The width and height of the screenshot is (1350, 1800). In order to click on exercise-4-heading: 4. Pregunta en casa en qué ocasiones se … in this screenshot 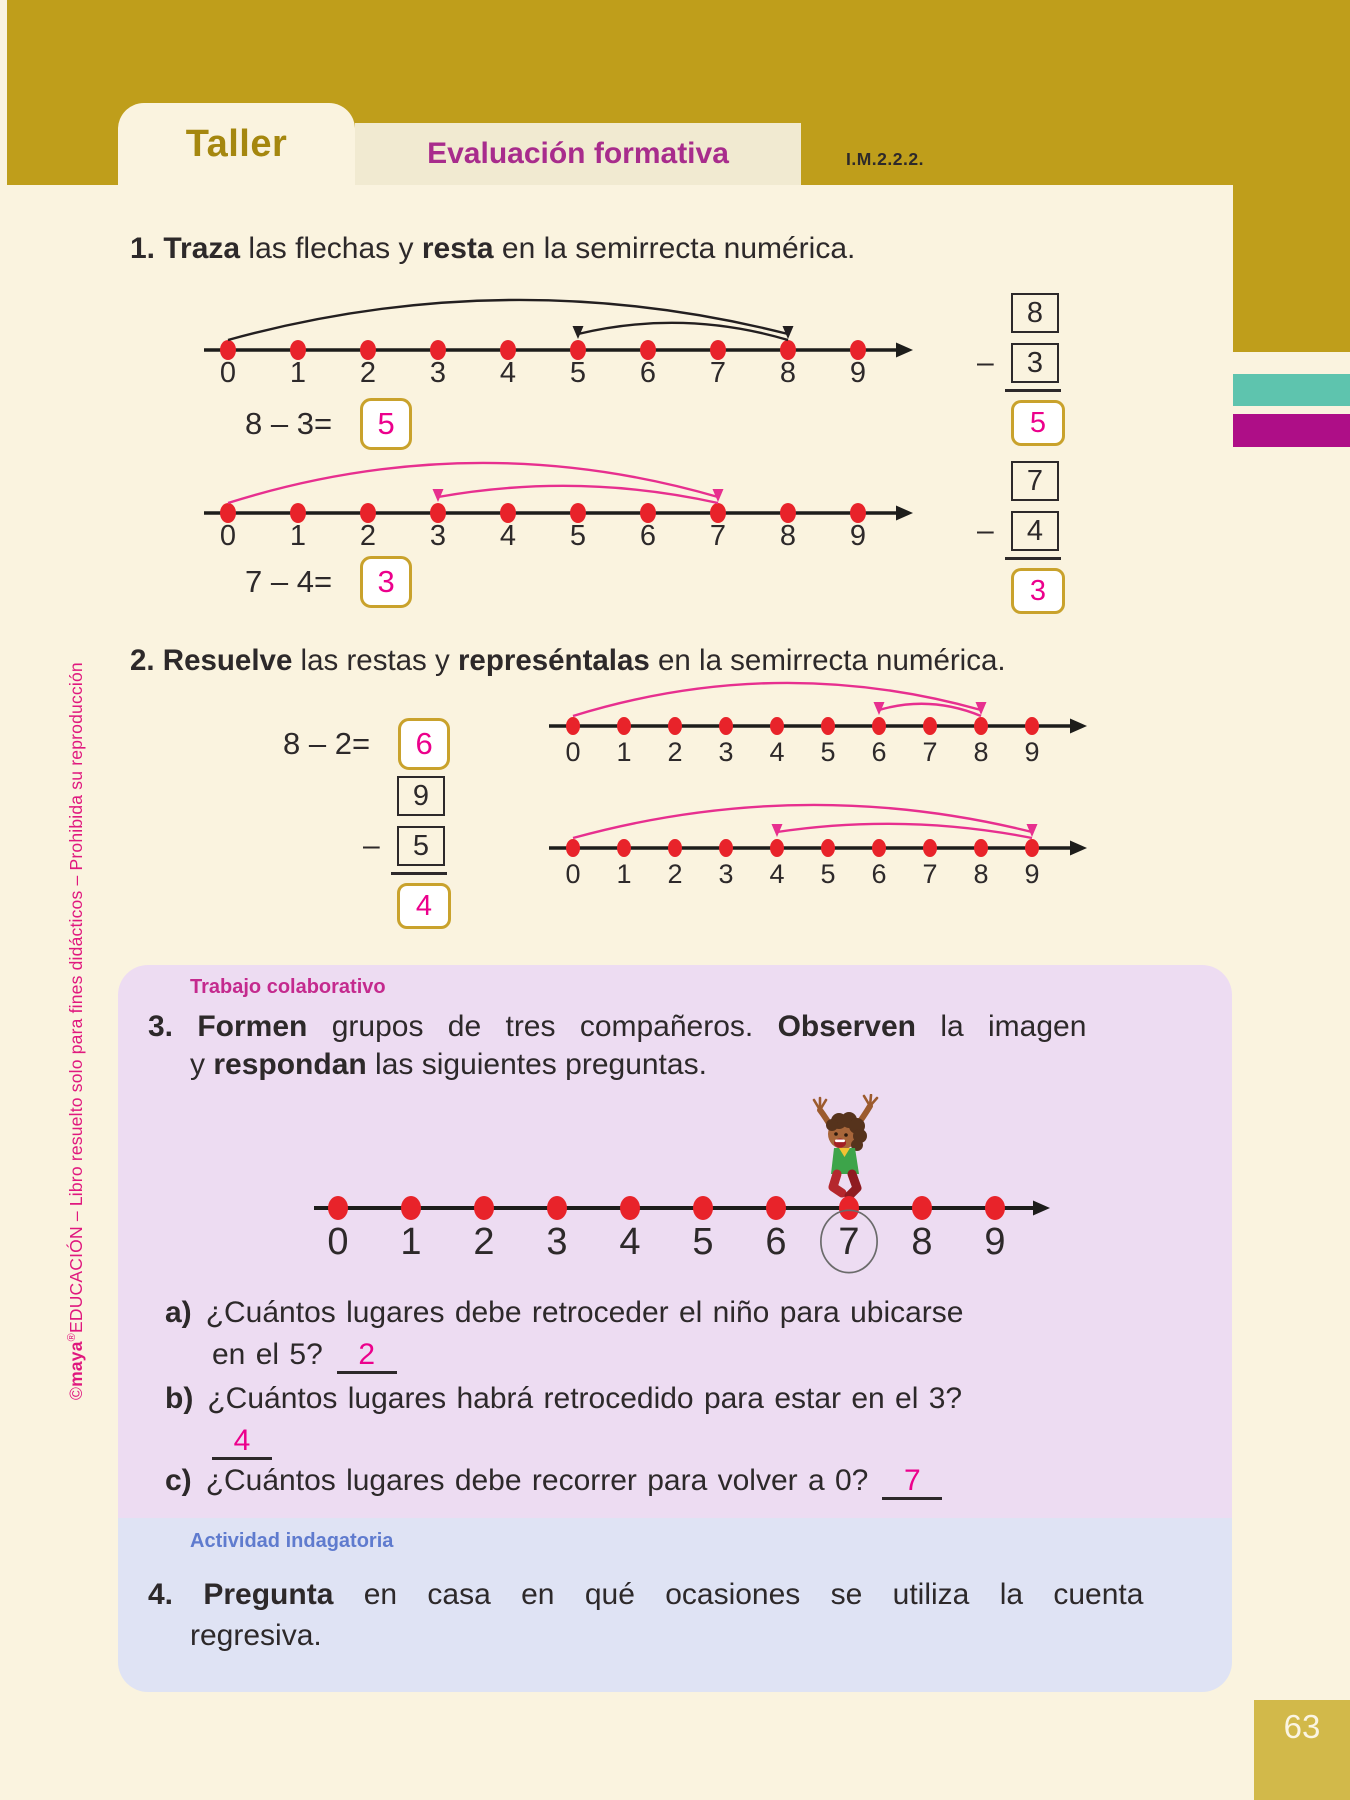, I will do `click(646, 1615)`.